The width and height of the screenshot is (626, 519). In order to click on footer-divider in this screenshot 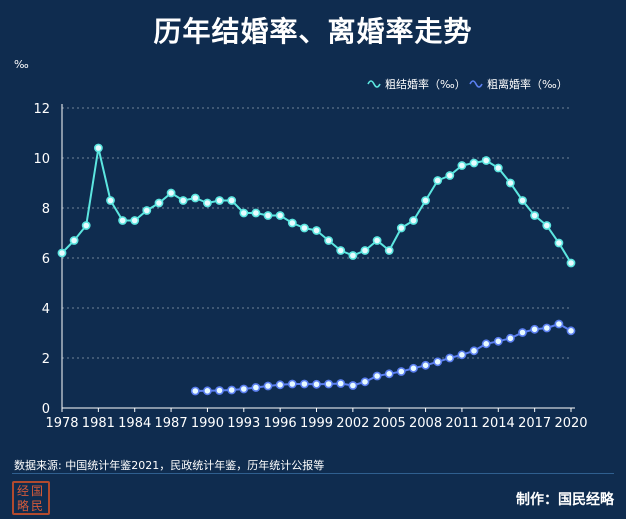, I will do `click(313, 473)`.